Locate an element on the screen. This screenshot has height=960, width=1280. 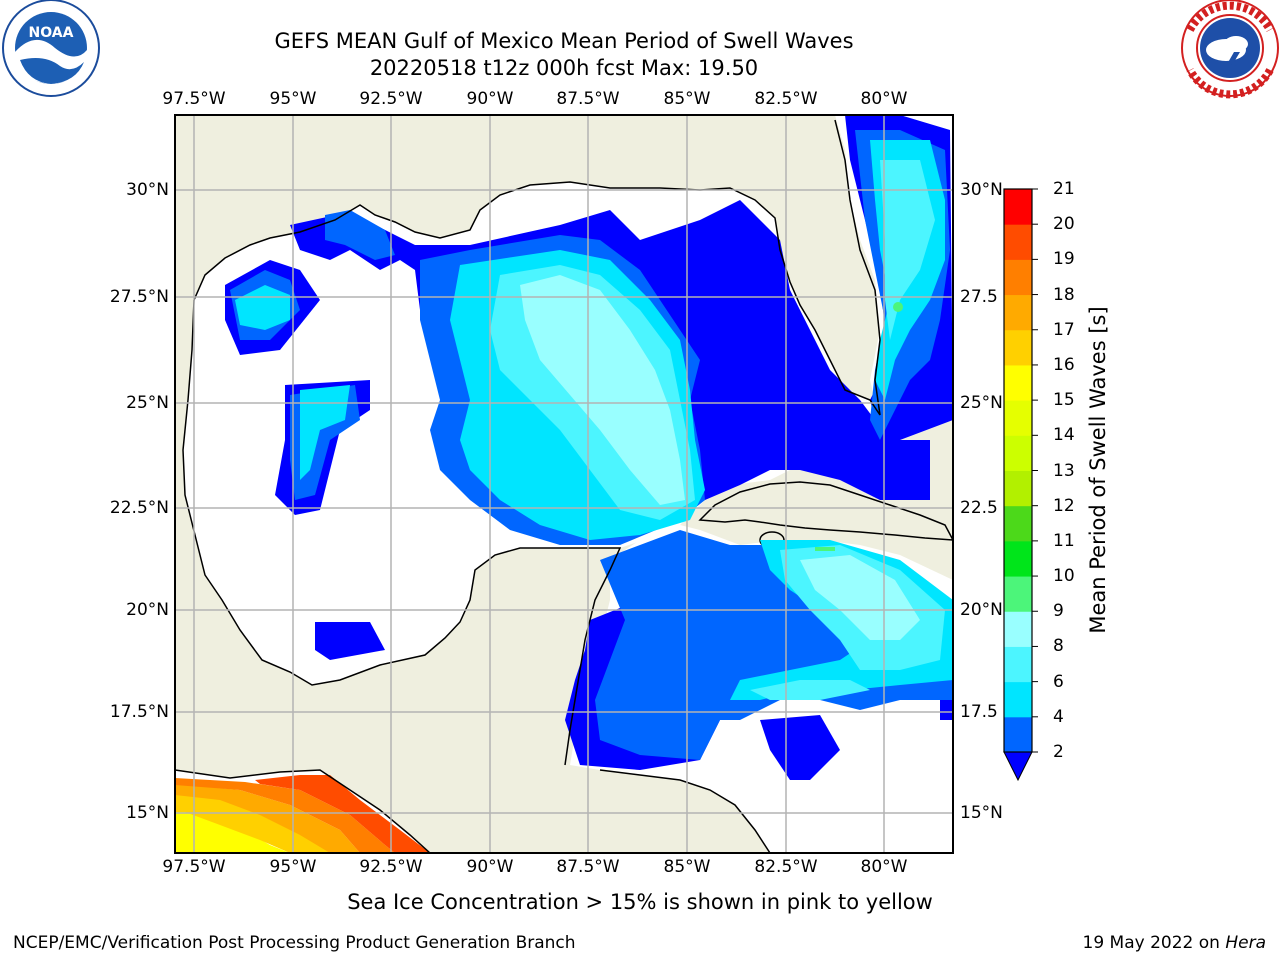
colorbar is located at coordinates (1020, 485).